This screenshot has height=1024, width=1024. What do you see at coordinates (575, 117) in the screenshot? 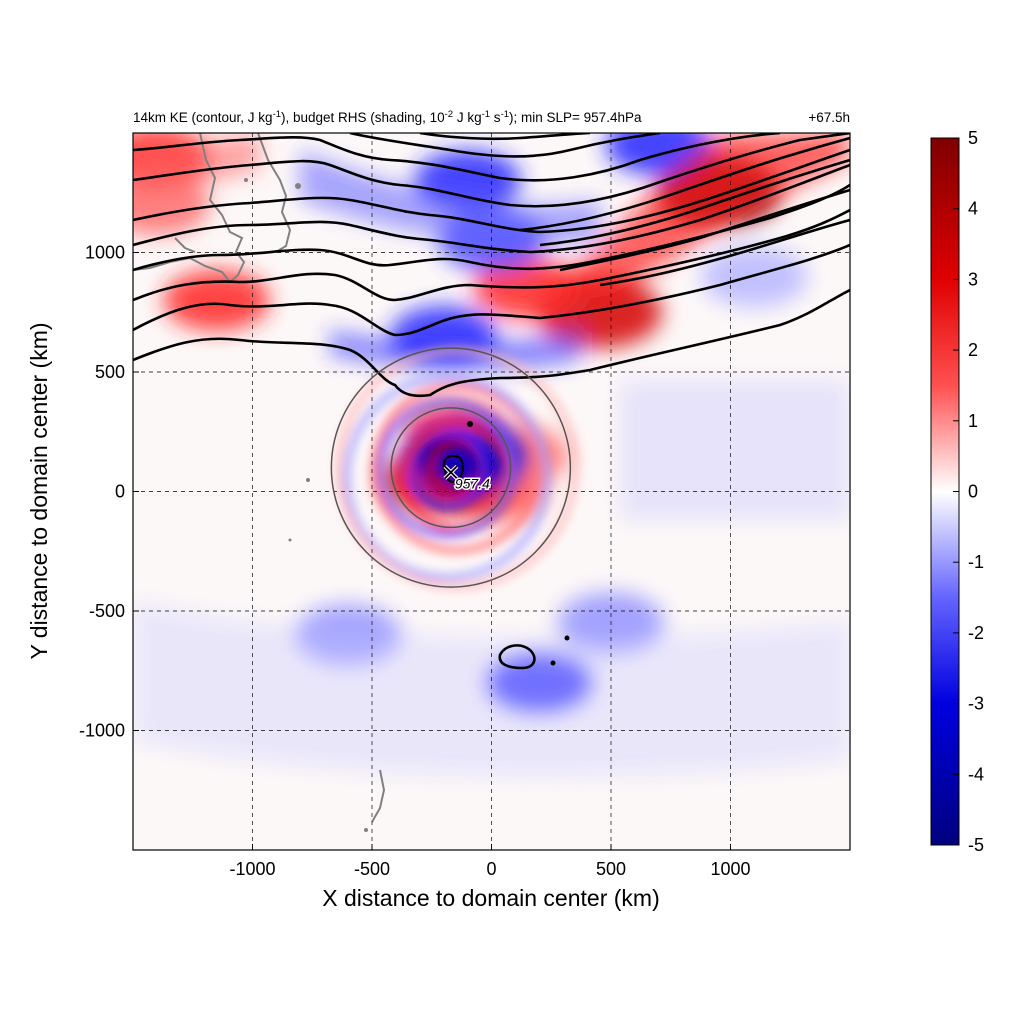
I see `title-part: ); min SLP= 957.4hPa` at bounding box center [575, 117].